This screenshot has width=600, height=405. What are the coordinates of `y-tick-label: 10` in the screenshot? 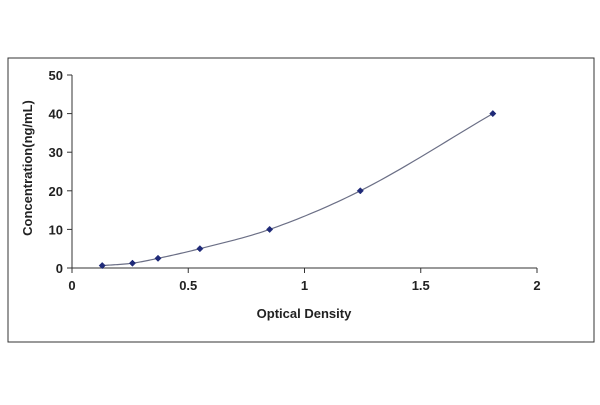 It's located at (56, 229).